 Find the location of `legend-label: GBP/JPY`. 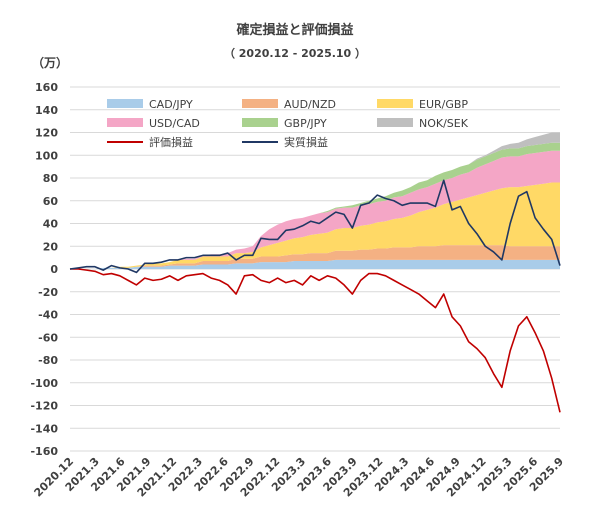

legend-label: GBP/JPY is located at coordinates (305, 123).